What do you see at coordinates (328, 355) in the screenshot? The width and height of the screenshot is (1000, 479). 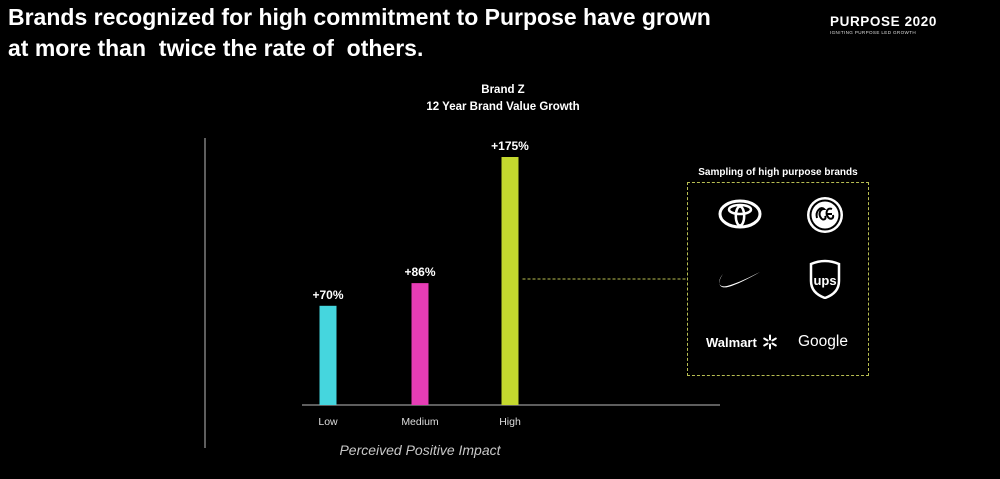 I see `bar-low` at bounding box center [328, 355].